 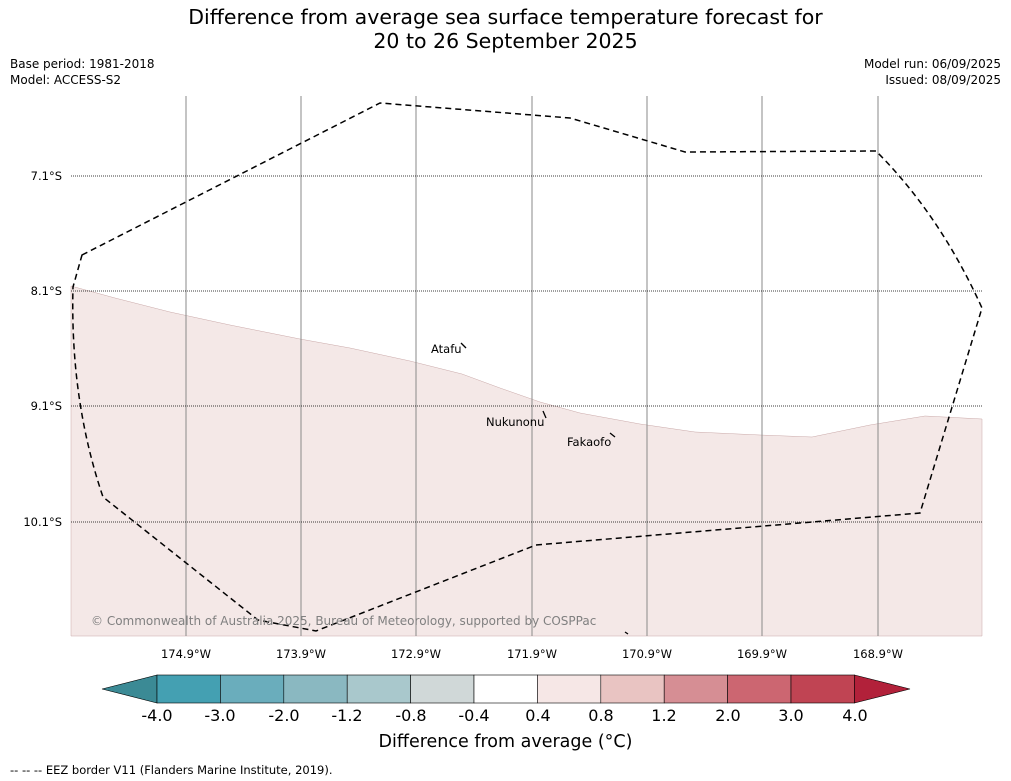 What do you see at coordinates (791, 715) in the screenshot?
I see `colorbar-tick: 3.0` at bounding box center [791, 715].